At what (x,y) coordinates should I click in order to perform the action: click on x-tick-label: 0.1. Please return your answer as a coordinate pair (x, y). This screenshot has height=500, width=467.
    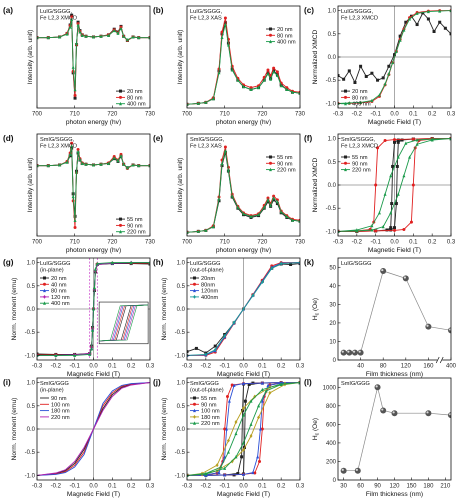
    Looking at the image, I should click on (413, 115).